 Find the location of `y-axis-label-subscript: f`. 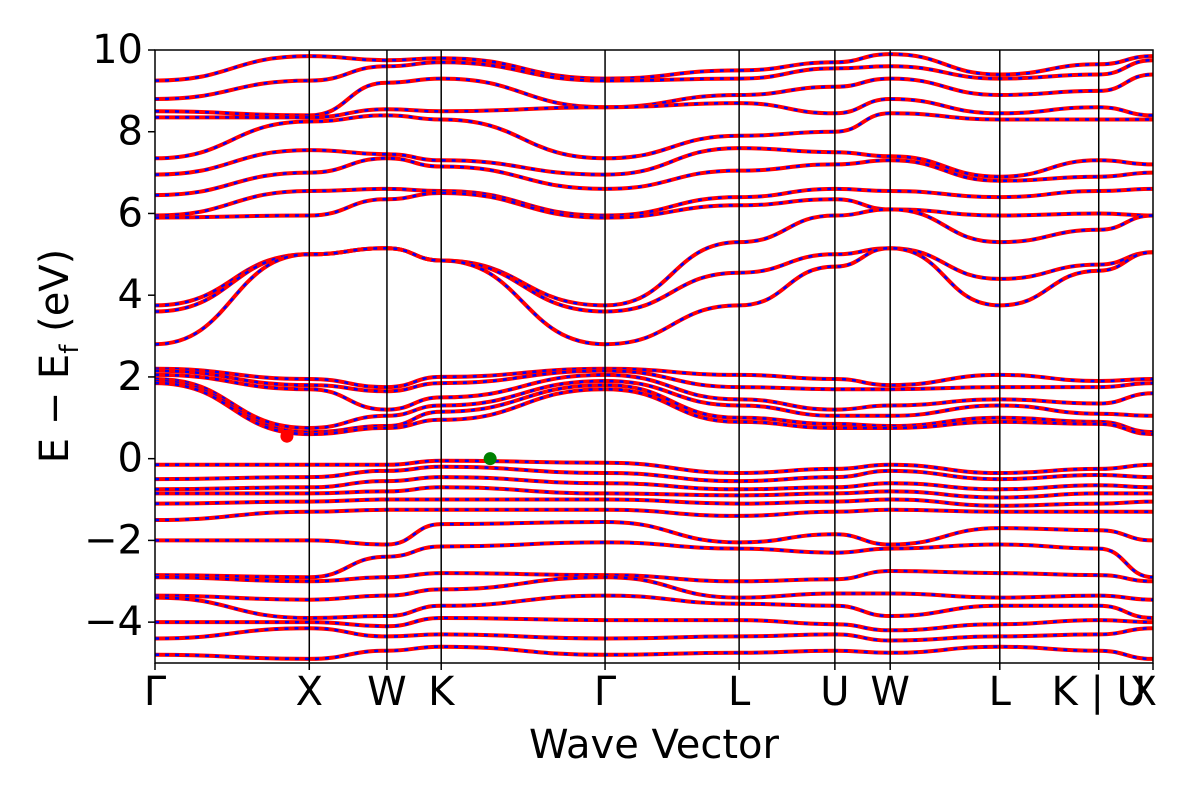

y-axis-label-subscript: f is located at coordinates (70, 349).